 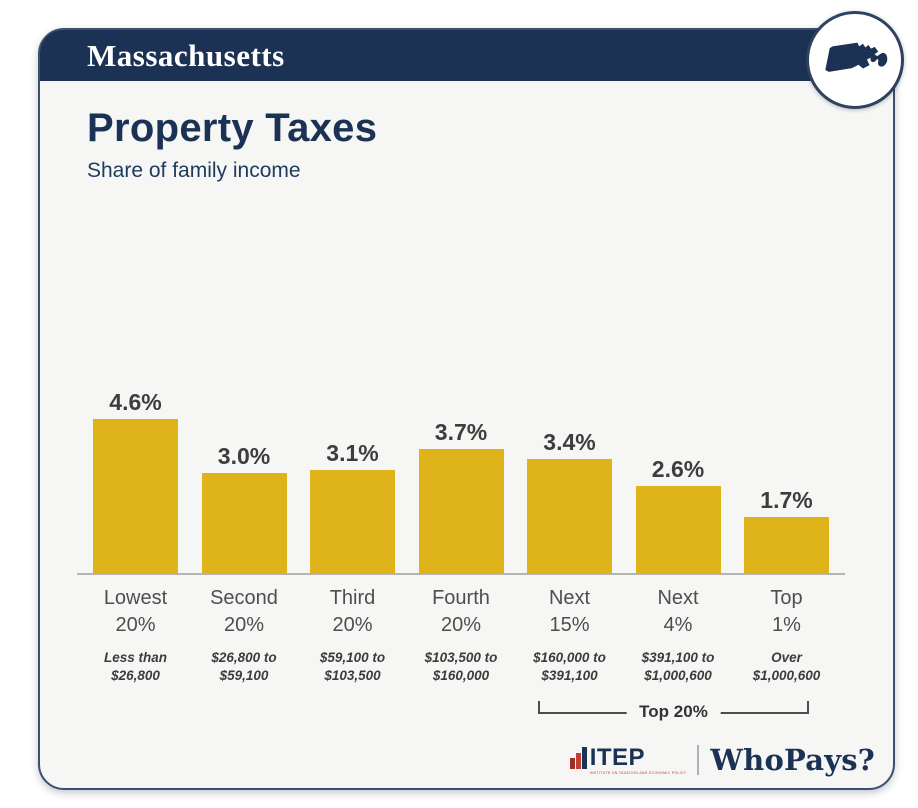 What do you see at coordinates (786, 500) in the screenshot?
I see `bar-value-label: 1.7%` at bounding box center [786, 500].